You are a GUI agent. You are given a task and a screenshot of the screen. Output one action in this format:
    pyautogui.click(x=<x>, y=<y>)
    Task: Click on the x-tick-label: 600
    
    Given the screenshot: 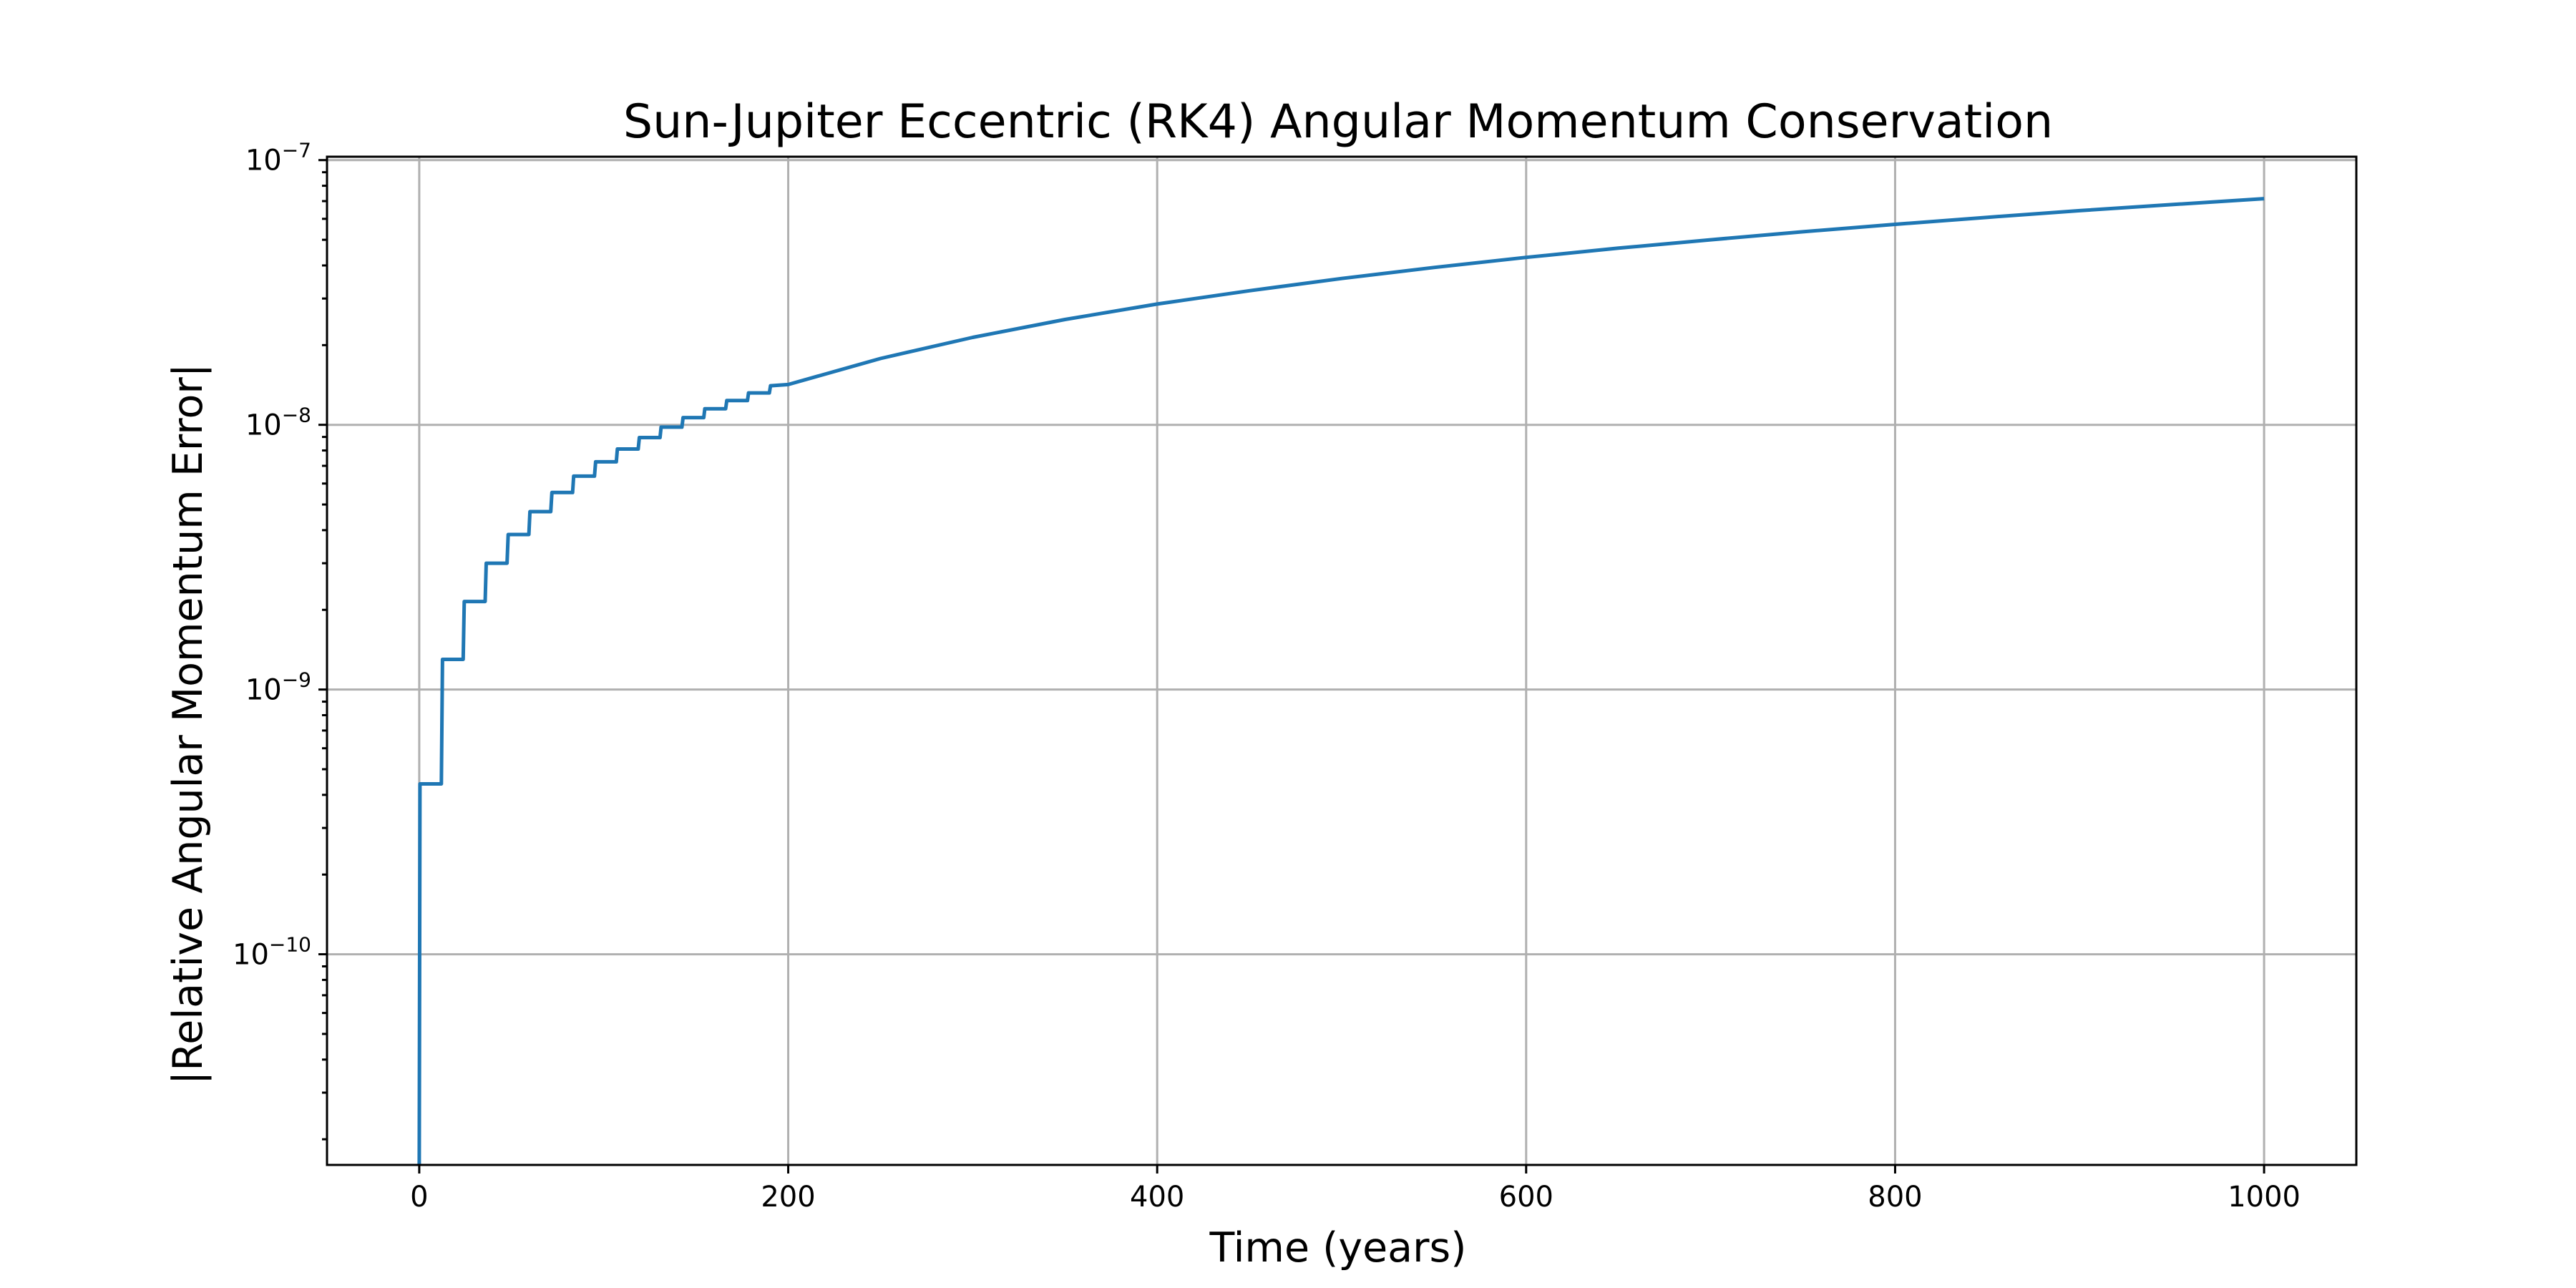 What is the action you would take?
    pyautogui.click(x=1526, y=1197)
    